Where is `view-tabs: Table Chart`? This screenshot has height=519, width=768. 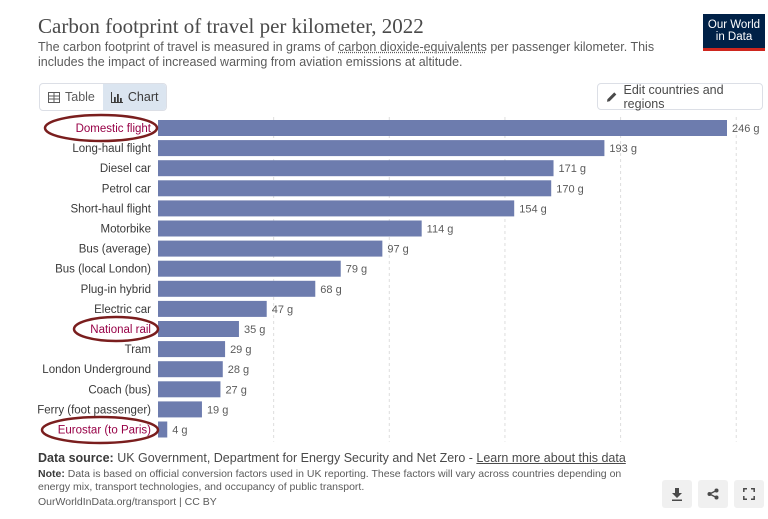
view-tabs: Table Chart is located at coordinates (103, 97).